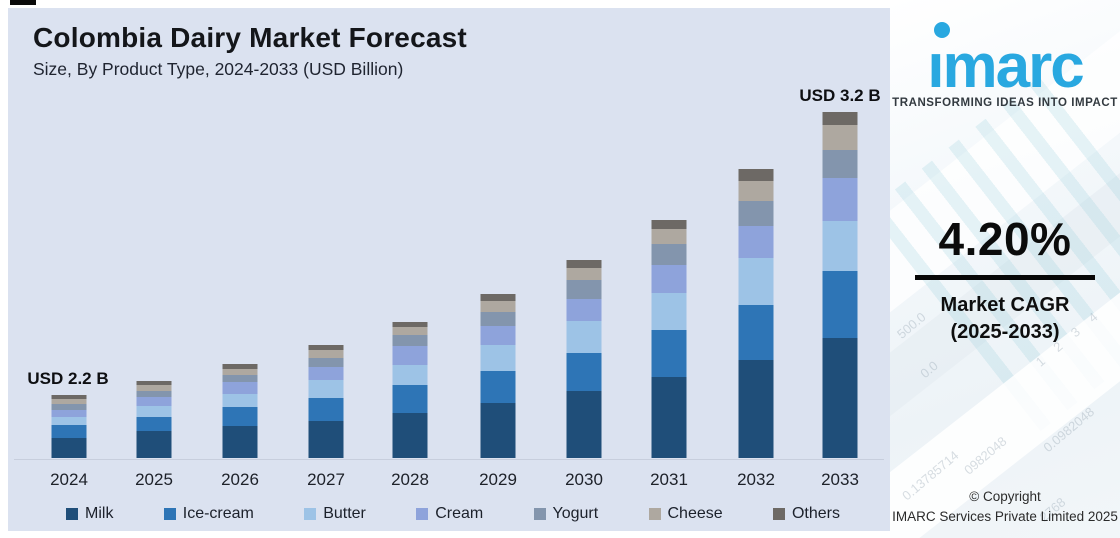 Image resolution: width=1120 pixels, height=538 pixels. Describe the element at coordinates (154, 383) in the screenshot. I see `segment-others-2025` at that location.